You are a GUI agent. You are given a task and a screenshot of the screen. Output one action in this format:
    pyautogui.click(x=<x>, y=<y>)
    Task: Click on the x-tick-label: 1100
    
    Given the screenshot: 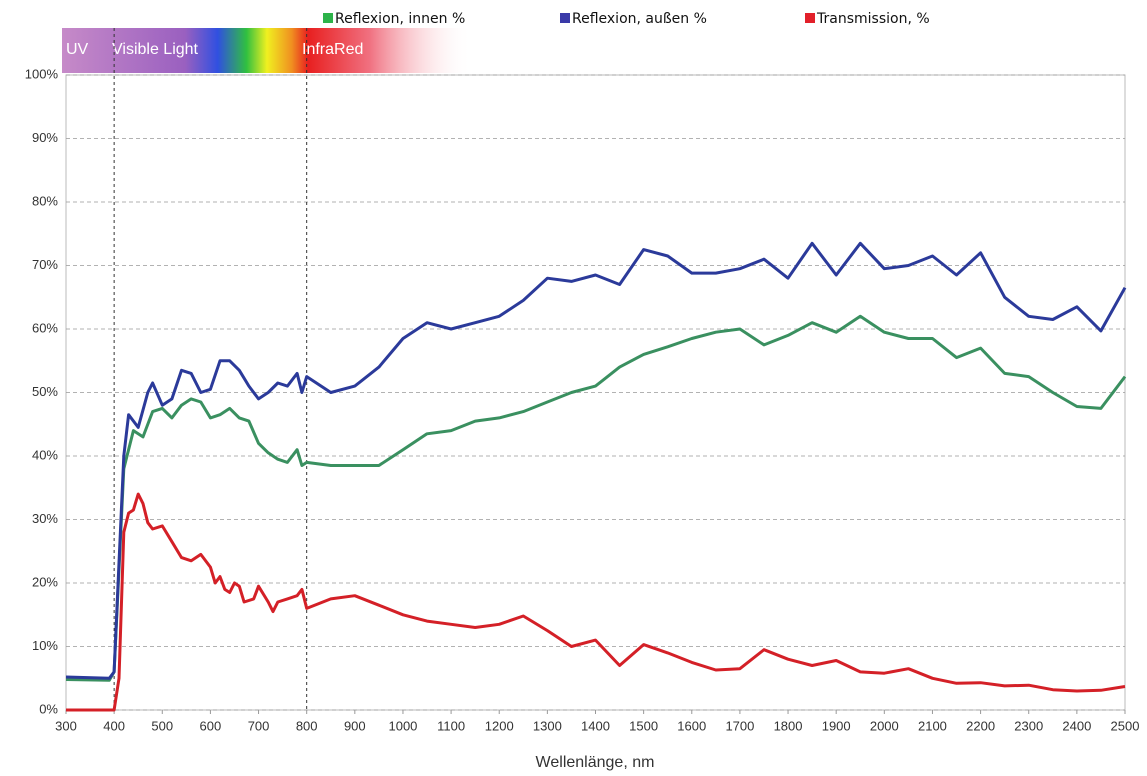 What is the action you would take?
    pyautogui.click(x=451, y=725)
    